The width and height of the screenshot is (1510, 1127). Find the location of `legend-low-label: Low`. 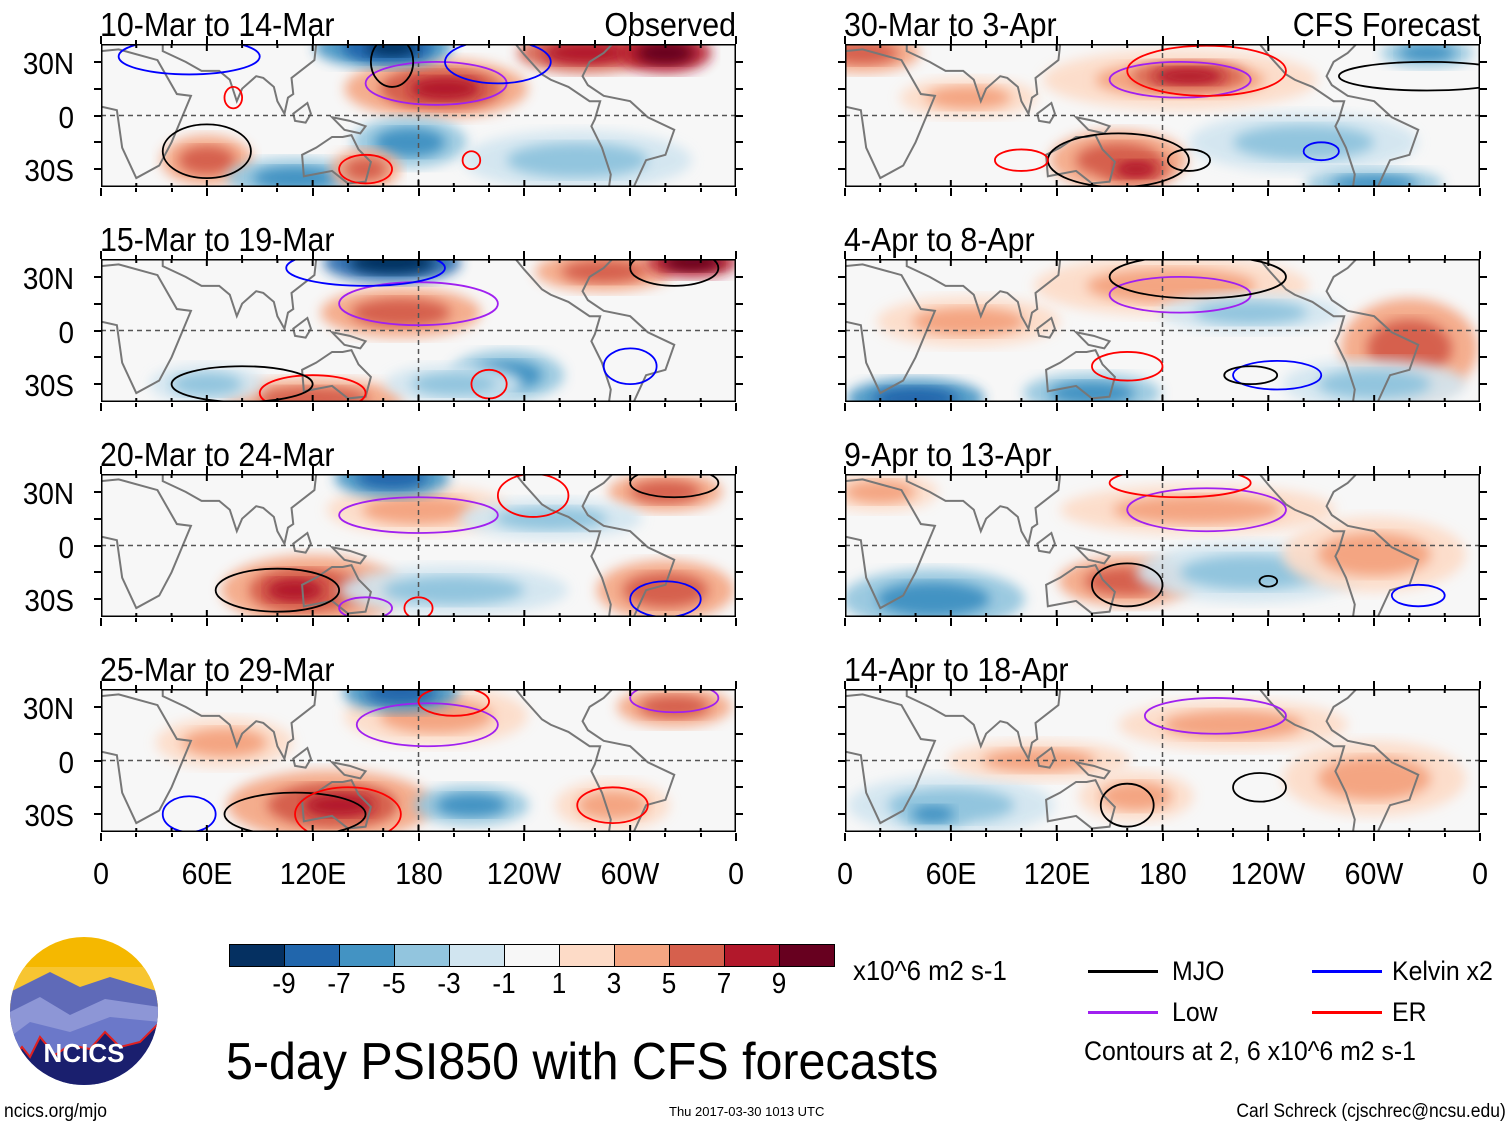

legend-low-label: Low is located at coordinates (1195, 1012).